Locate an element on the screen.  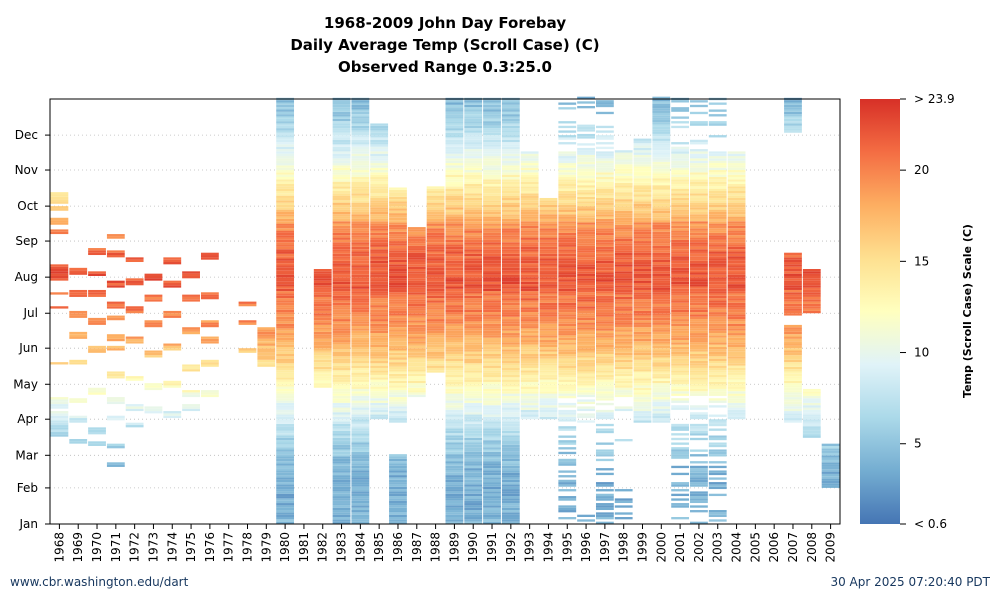
year-column-1972 is located at coordinates (134, 342).